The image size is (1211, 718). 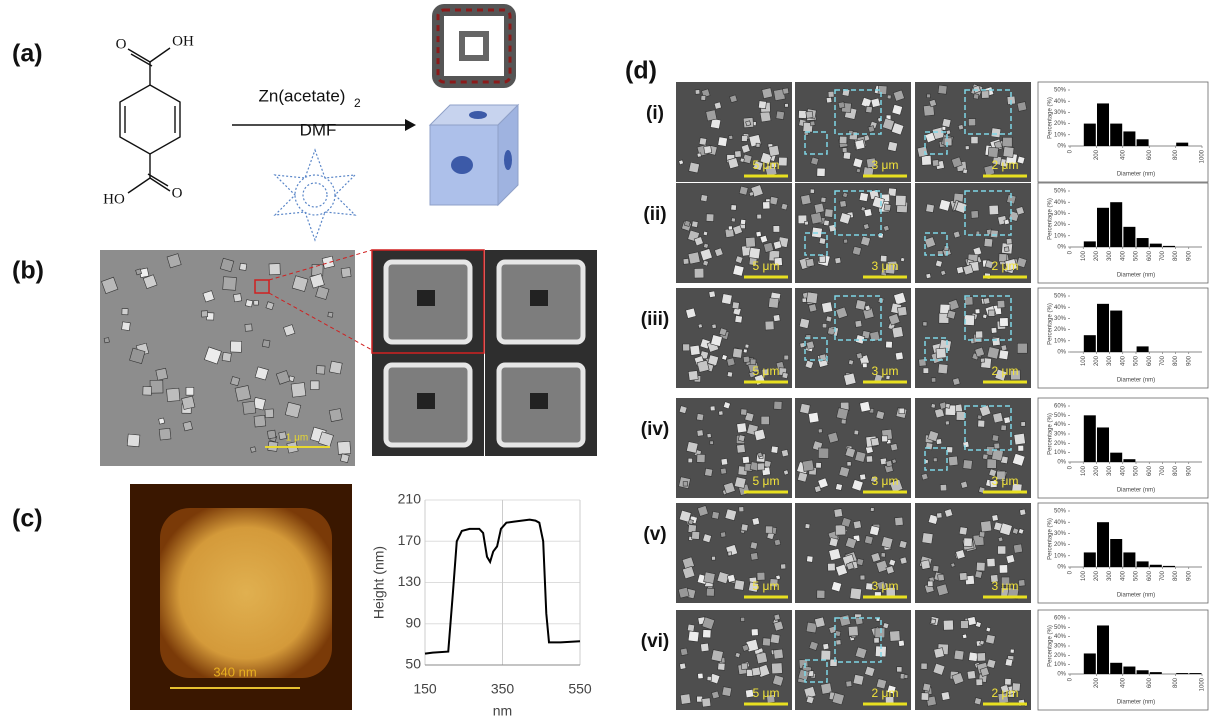 What do you see at coordinates (655, 319) in the screenshot?
I see `row-label: (iii)` at bounding box center [655, 319].